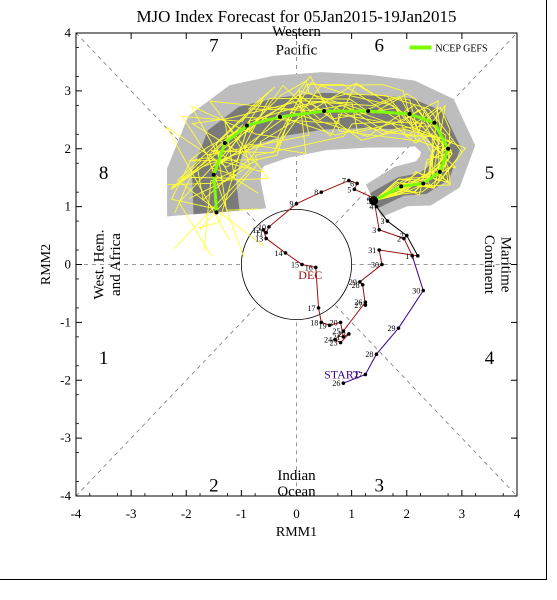 The width and height of the screenshot is (557, 600). What do you see at coordinates (461, 48) in the screenshot?
I see `legend-label: NCEP GEFS` at bounding box center [461, 48].